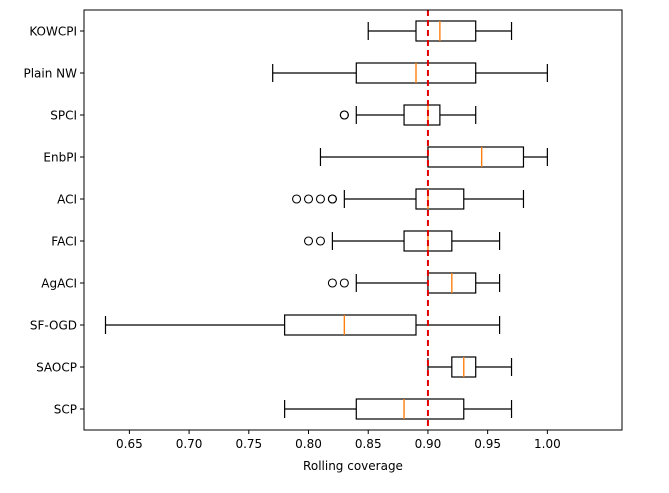  I want to click on box-aci, so click(440, 199).